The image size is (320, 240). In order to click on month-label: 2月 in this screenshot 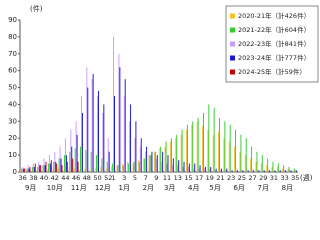, I will do `click(148, 188)`.